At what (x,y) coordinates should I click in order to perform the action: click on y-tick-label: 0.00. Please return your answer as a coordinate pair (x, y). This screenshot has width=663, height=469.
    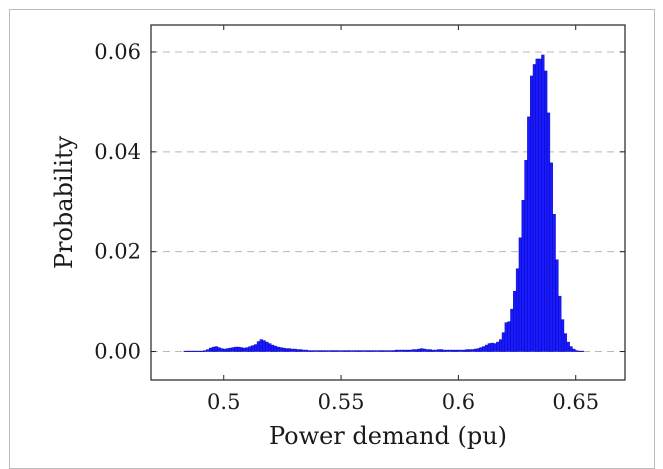
    Looking at the image, I should click on (117, 352).